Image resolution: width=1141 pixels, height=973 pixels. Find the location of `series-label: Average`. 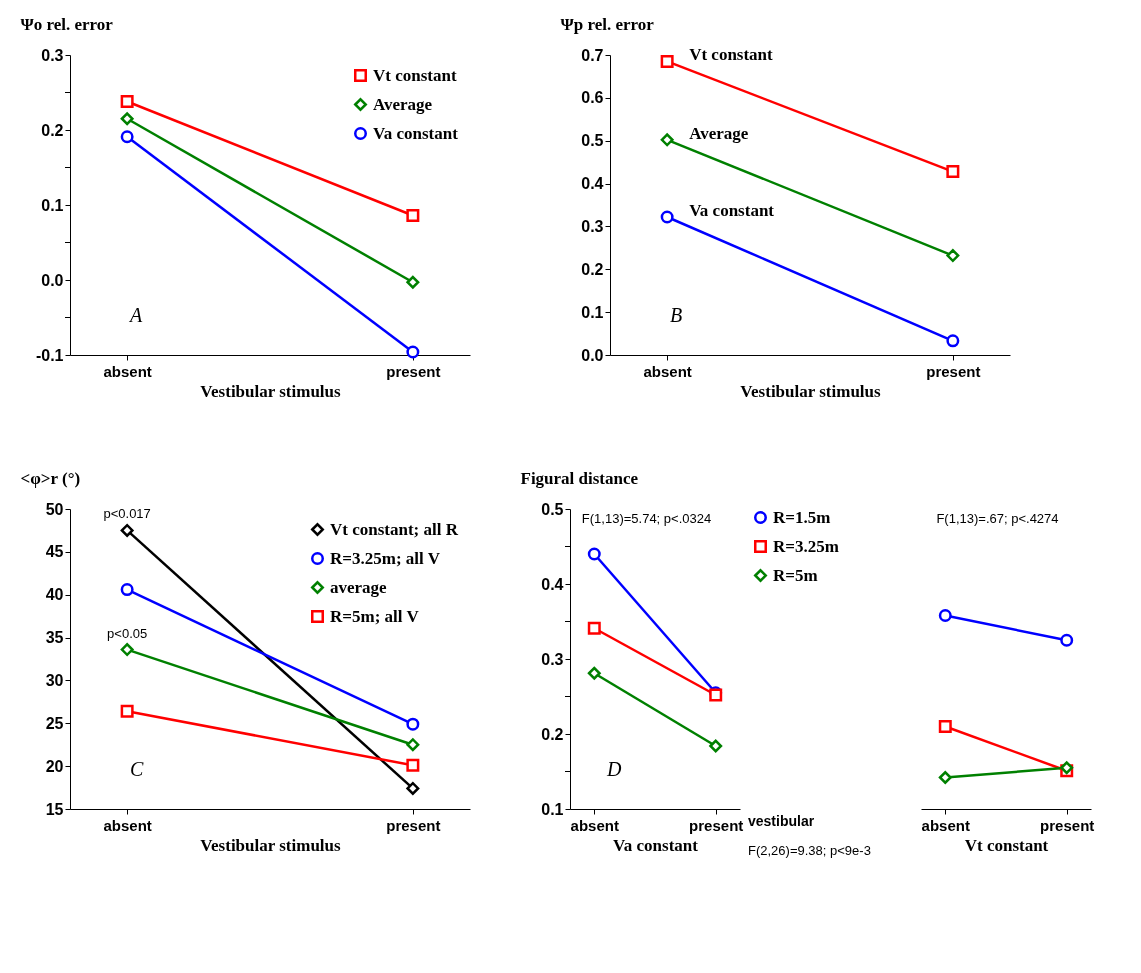

series-label: Average is located at coordinates (719, 133).